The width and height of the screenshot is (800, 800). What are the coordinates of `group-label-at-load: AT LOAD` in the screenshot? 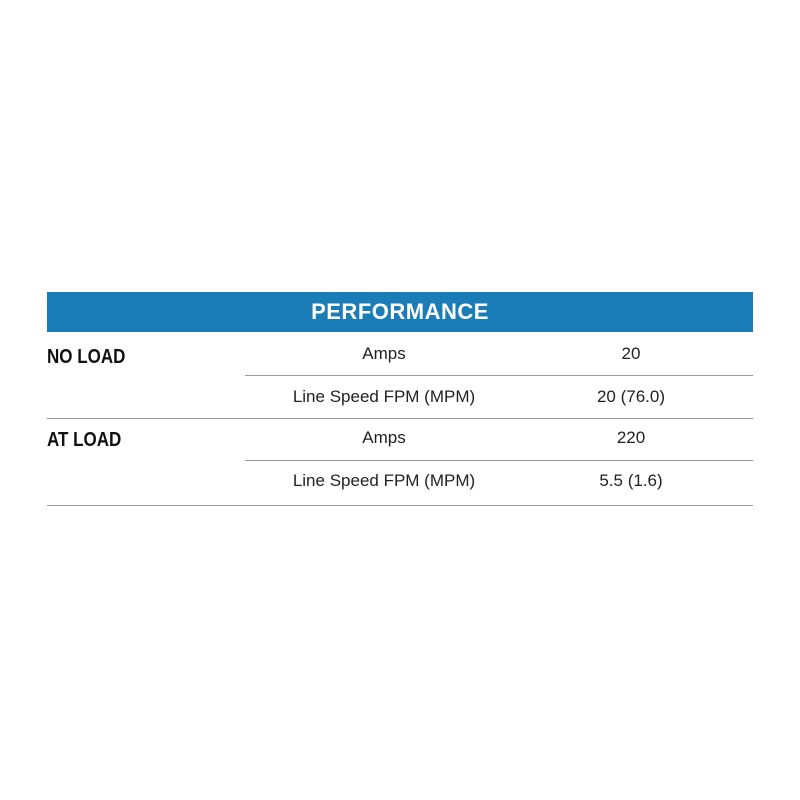 It's located at (84, 440).